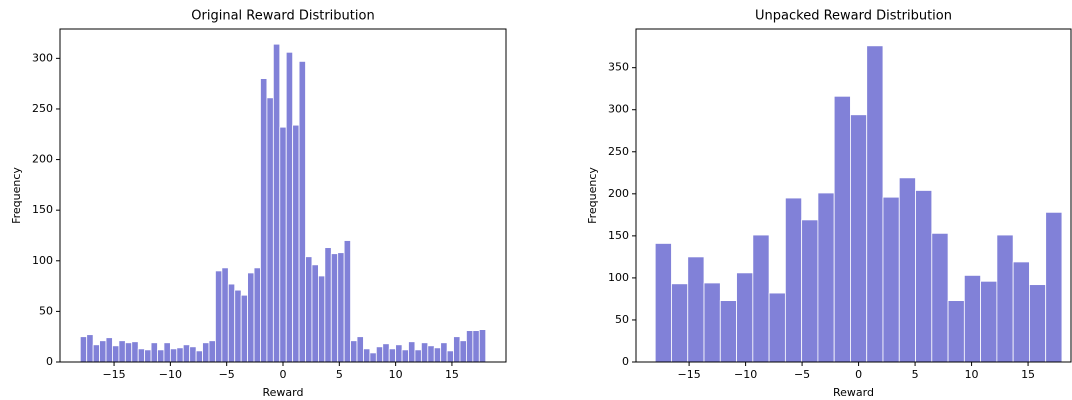 The width and height of the screenshot is (1072, 400). I want to click on x-tick-label: 0, so click(283, 374).